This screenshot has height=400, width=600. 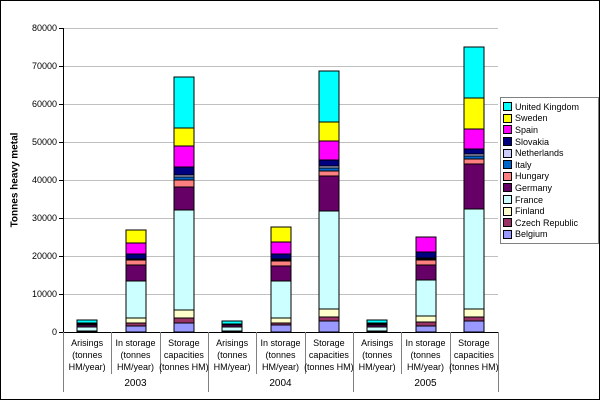 What do you see at coordinates (547, 106) in the screenshot?
I see `legend-label: United Kingdom` at bounding box center [547, 106].